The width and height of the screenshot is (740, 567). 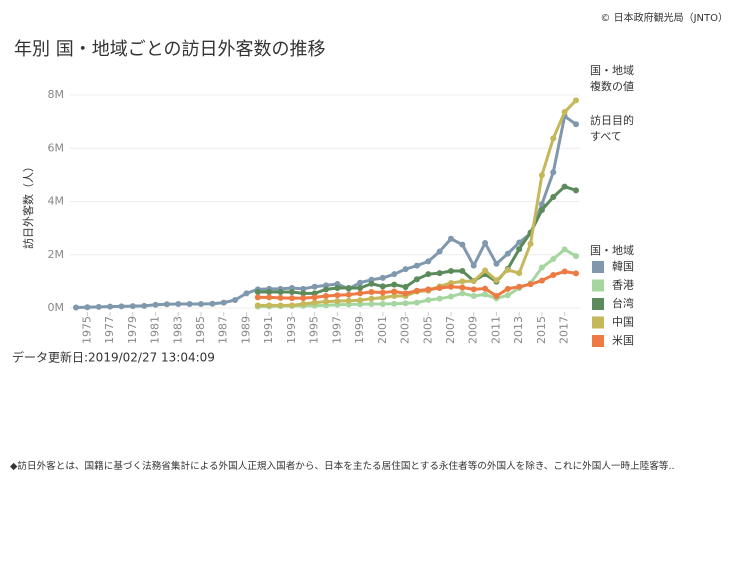 I want to click on x-tick-label: 1993, so click(x=291, y=330).